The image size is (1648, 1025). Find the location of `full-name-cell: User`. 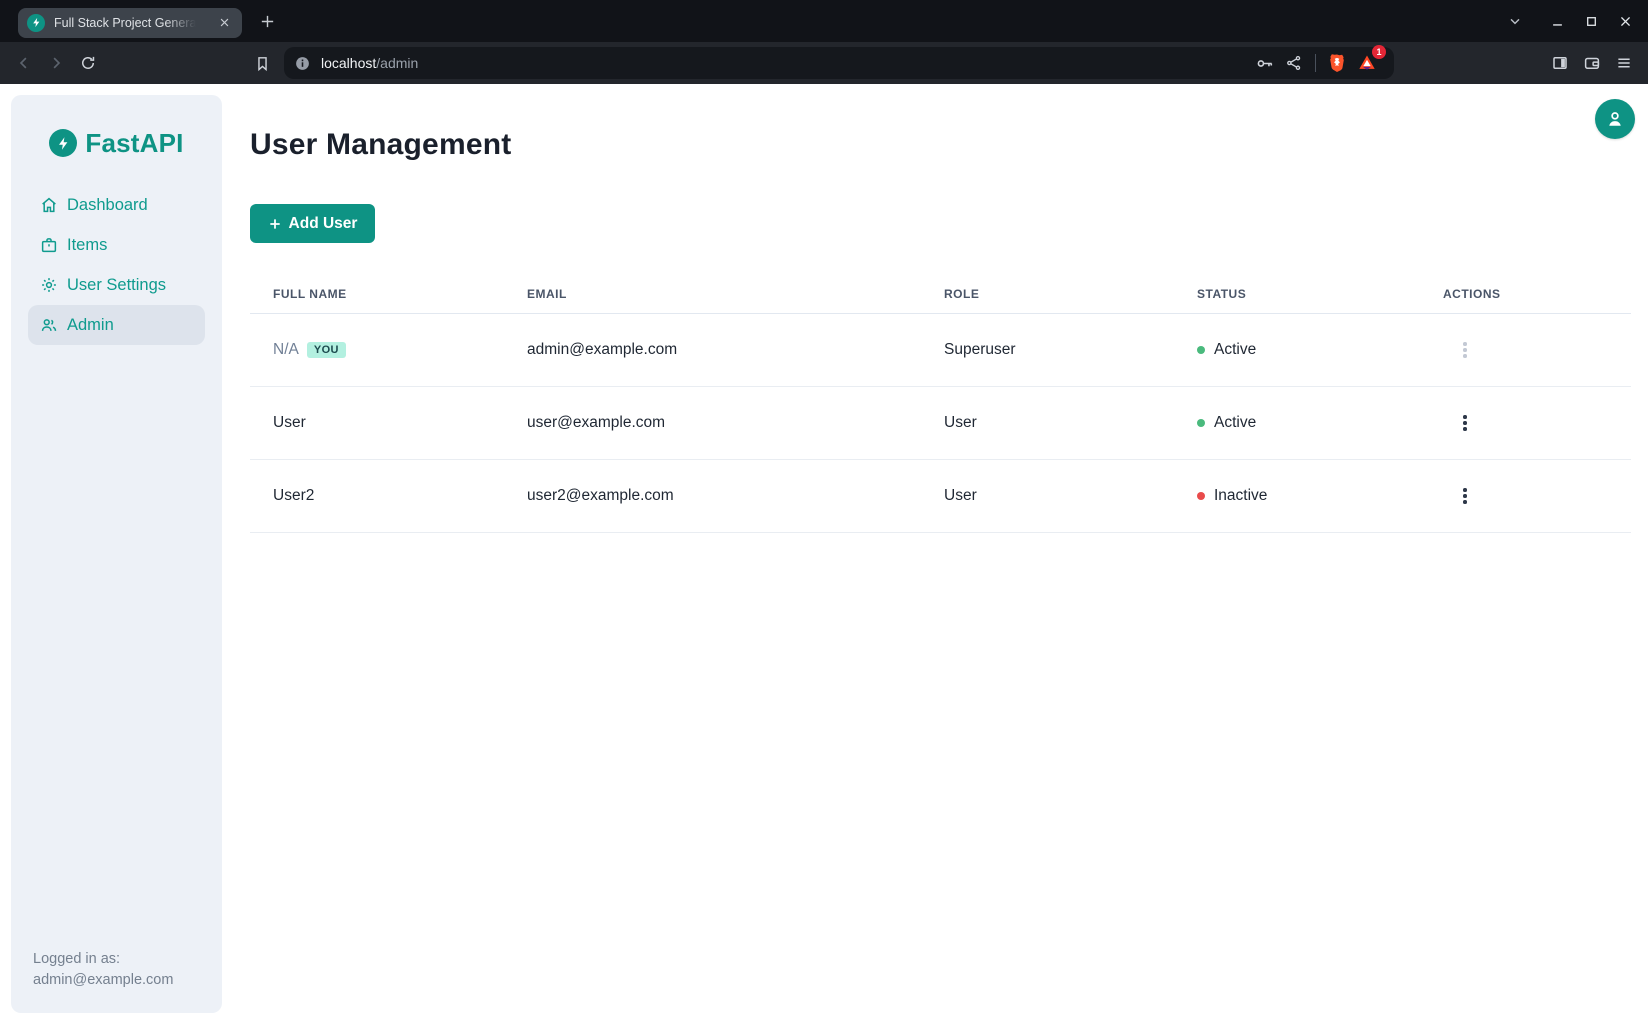

full-name-cell: User is located at coordinates (289, 422).